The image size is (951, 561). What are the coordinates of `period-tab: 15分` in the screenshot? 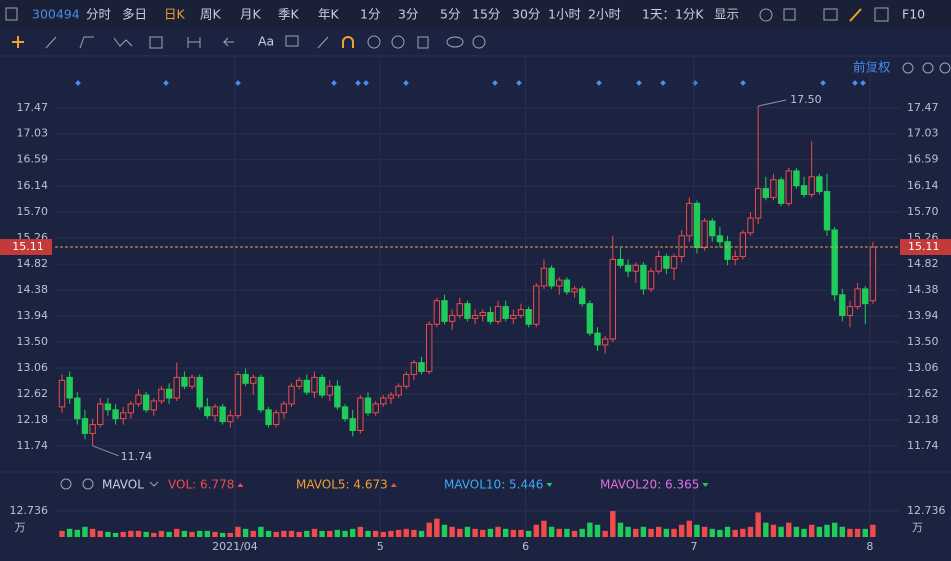 It's located at (486, 14).